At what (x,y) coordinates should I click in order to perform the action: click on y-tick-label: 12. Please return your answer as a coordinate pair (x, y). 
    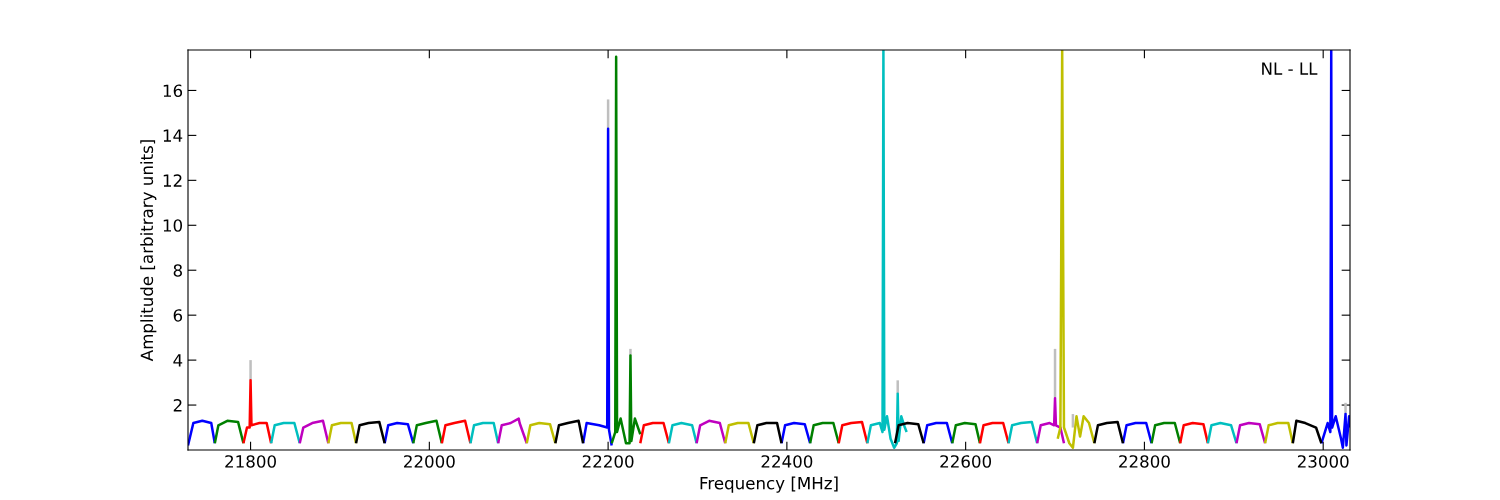
    Looking at the image, I should click on (172, 180).